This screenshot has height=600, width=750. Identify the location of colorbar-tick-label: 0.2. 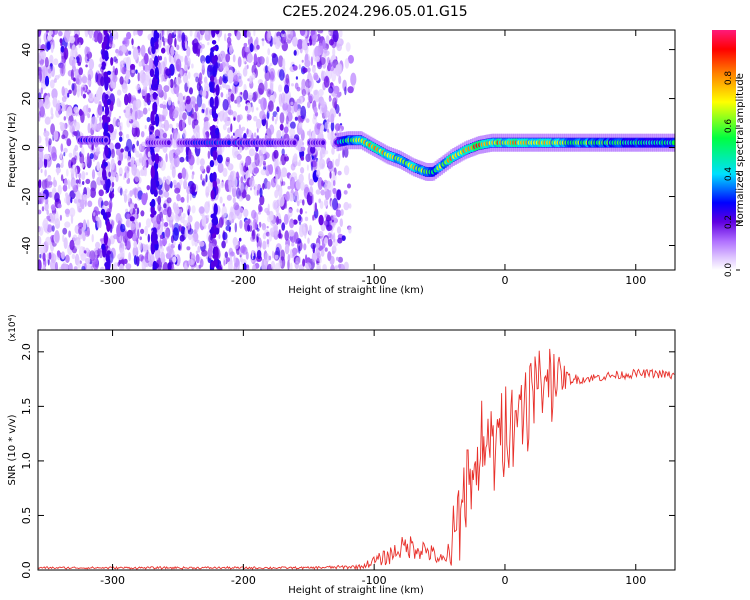
(729, 222).